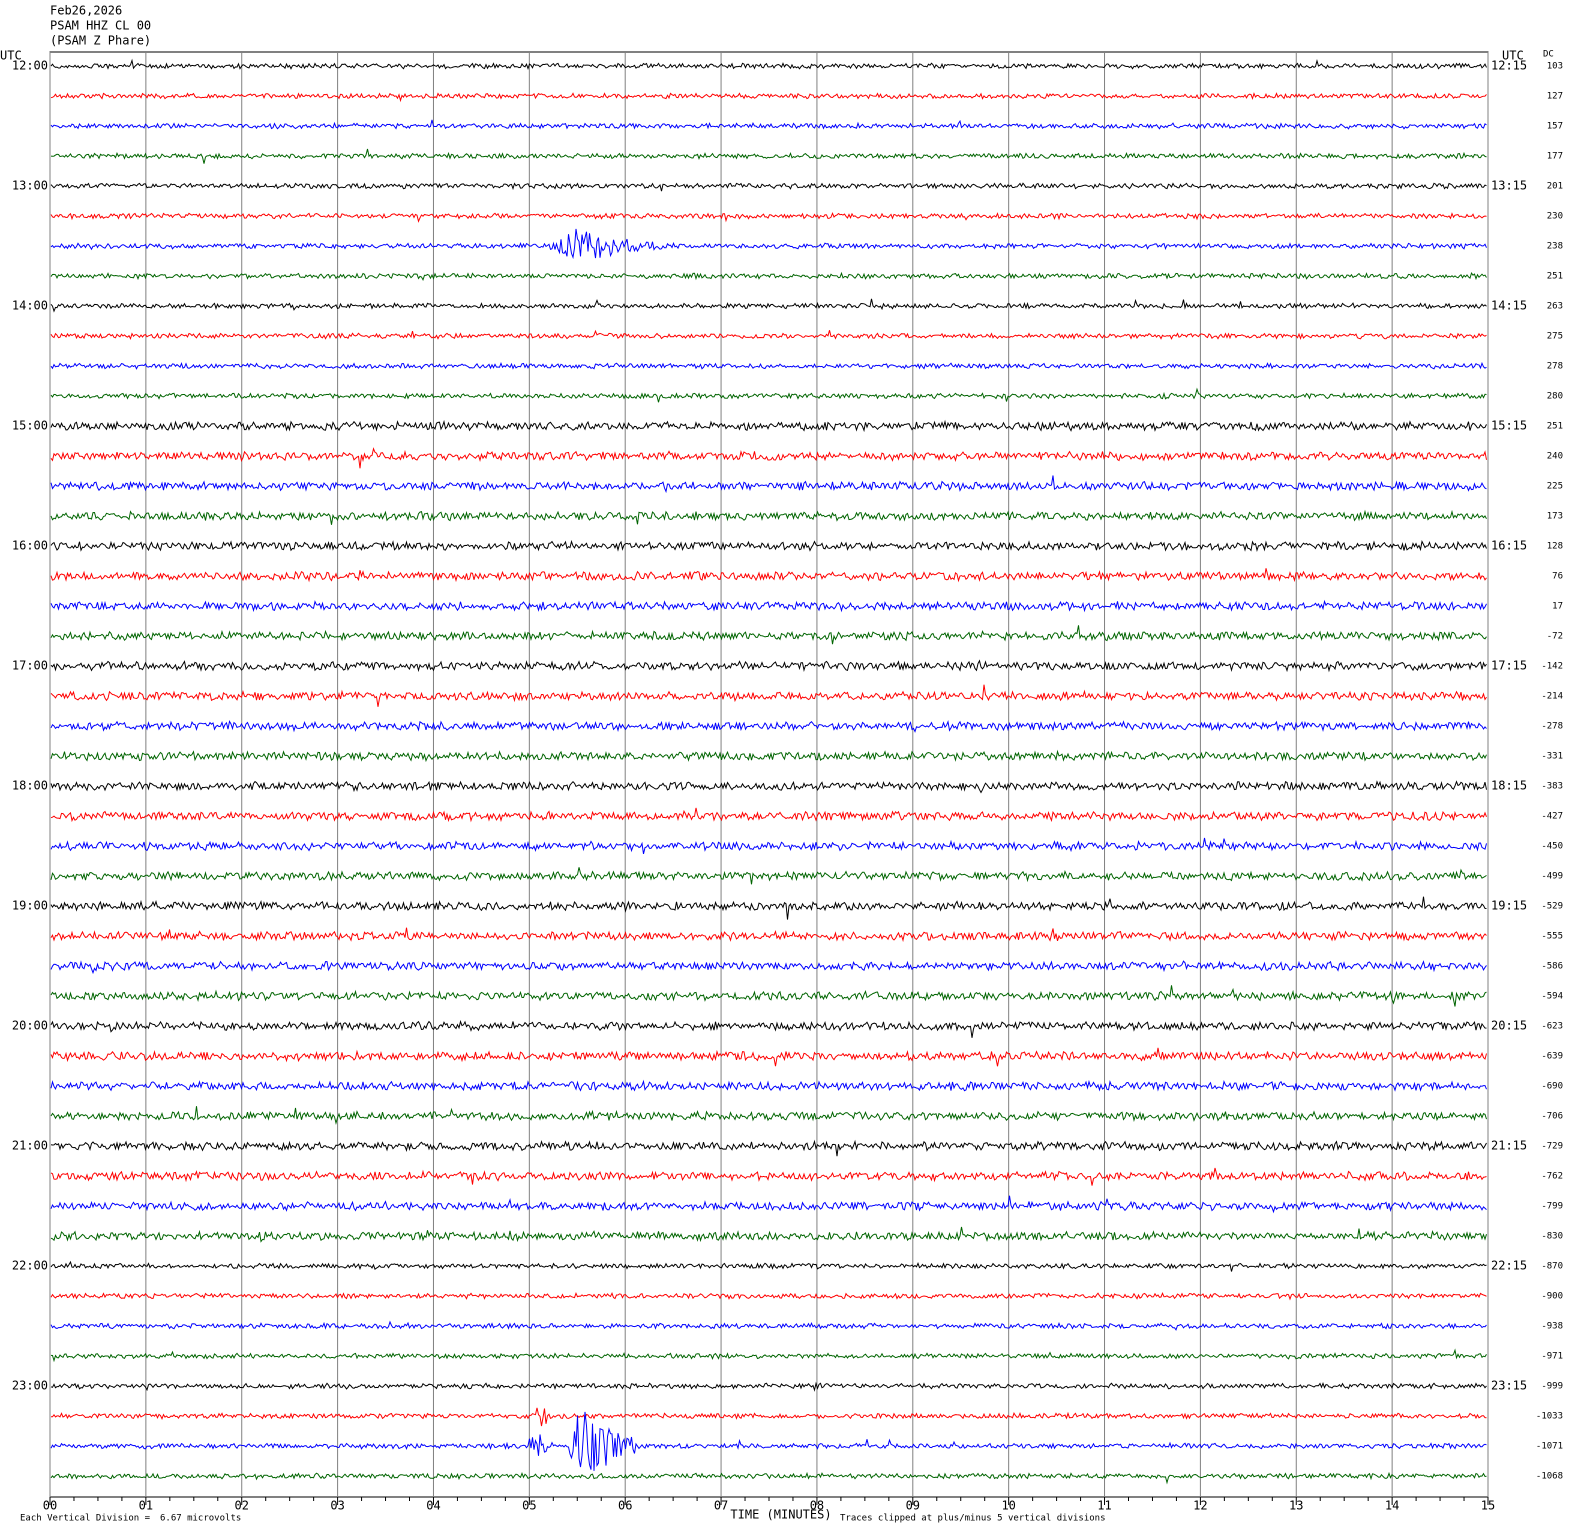  I want to click on row-time-label: 17:00, so click(30, 666).